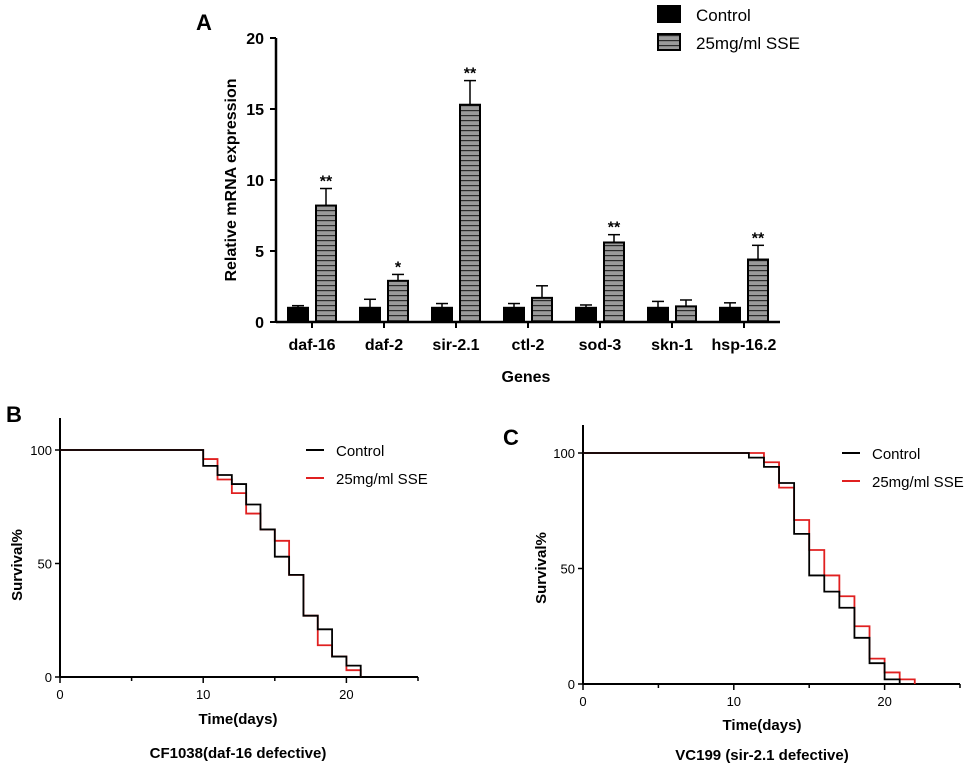 This screenshot has height=767, width=969. I want to click on panel-c-letter: C, so click(511, 437).